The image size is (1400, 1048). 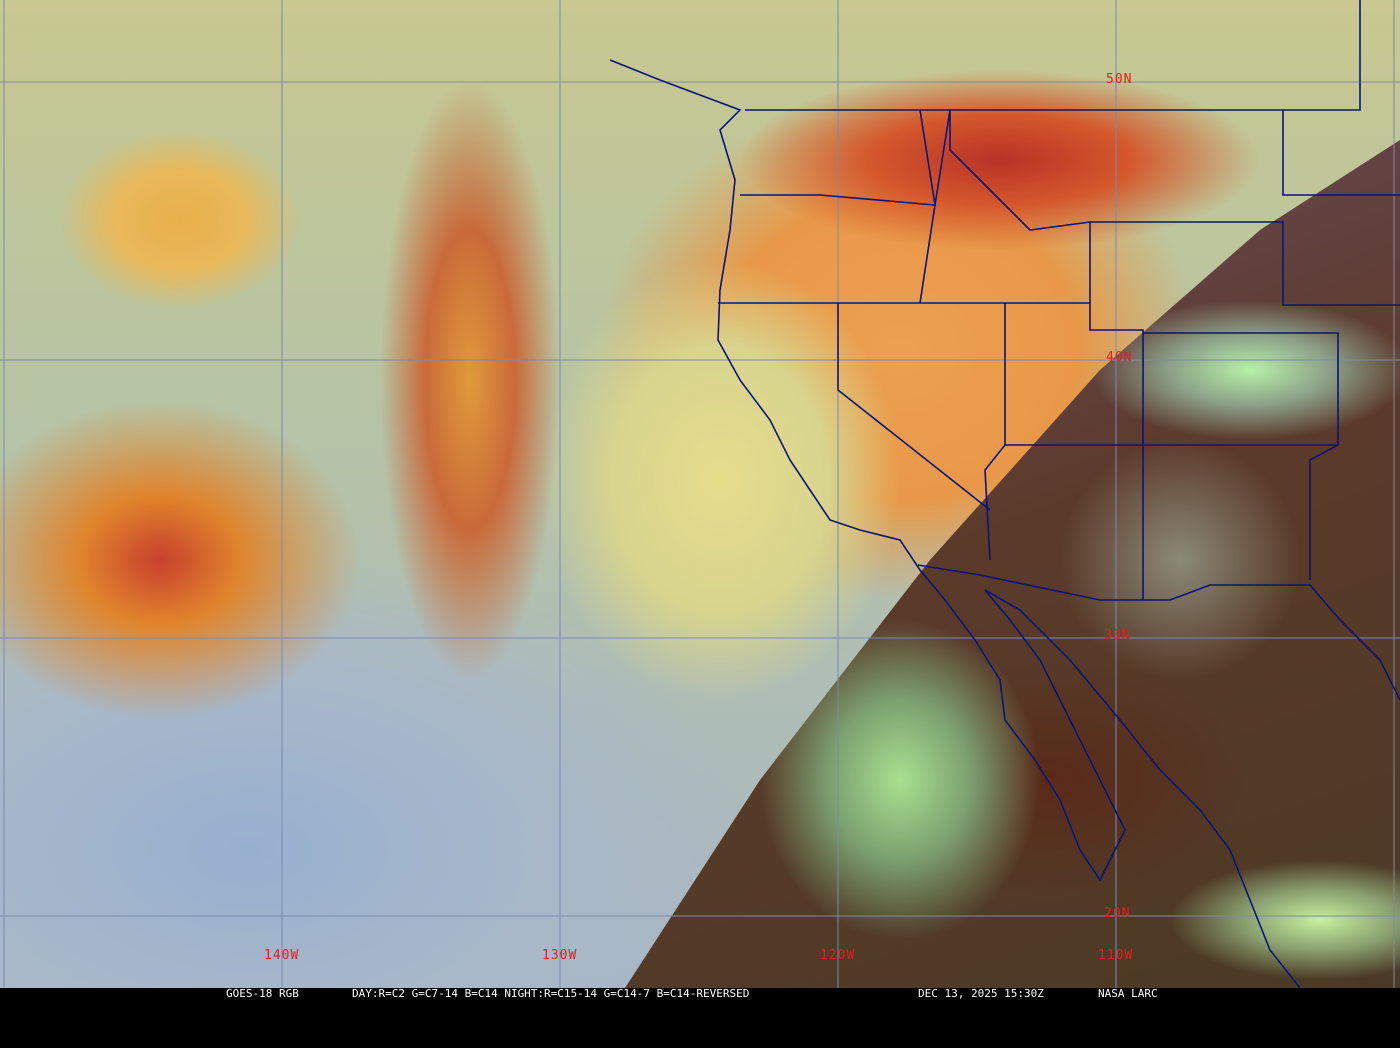 What do you see at coordinates (1064, 432) in the screenshot?
I see `utah-border` at bounding box center [1064, 432].